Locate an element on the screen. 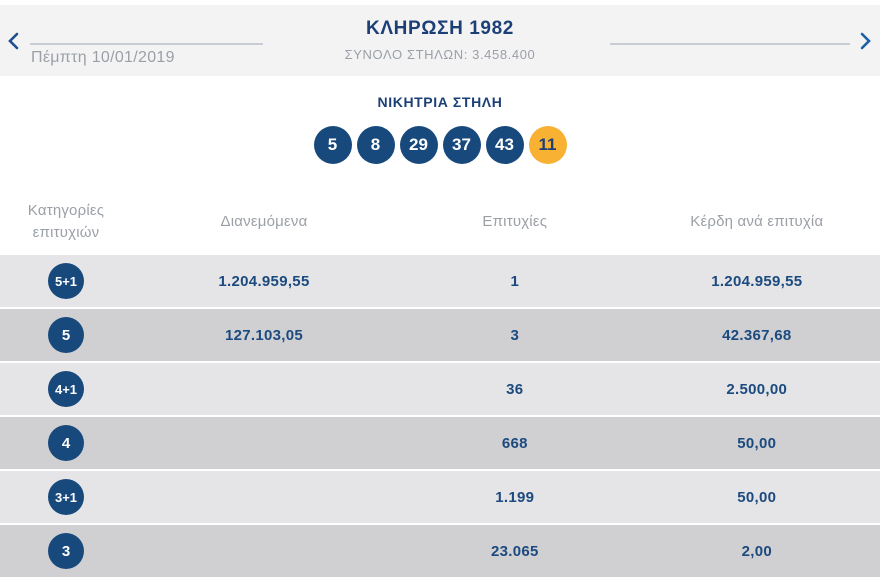  next-draw-button is located at coordinates (866, 43).